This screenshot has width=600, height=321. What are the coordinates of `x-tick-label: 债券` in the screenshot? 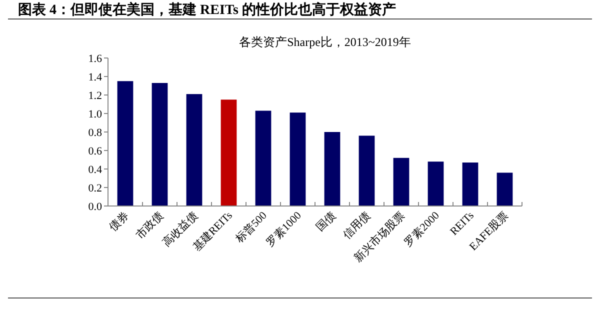 It's located at (119, 221).